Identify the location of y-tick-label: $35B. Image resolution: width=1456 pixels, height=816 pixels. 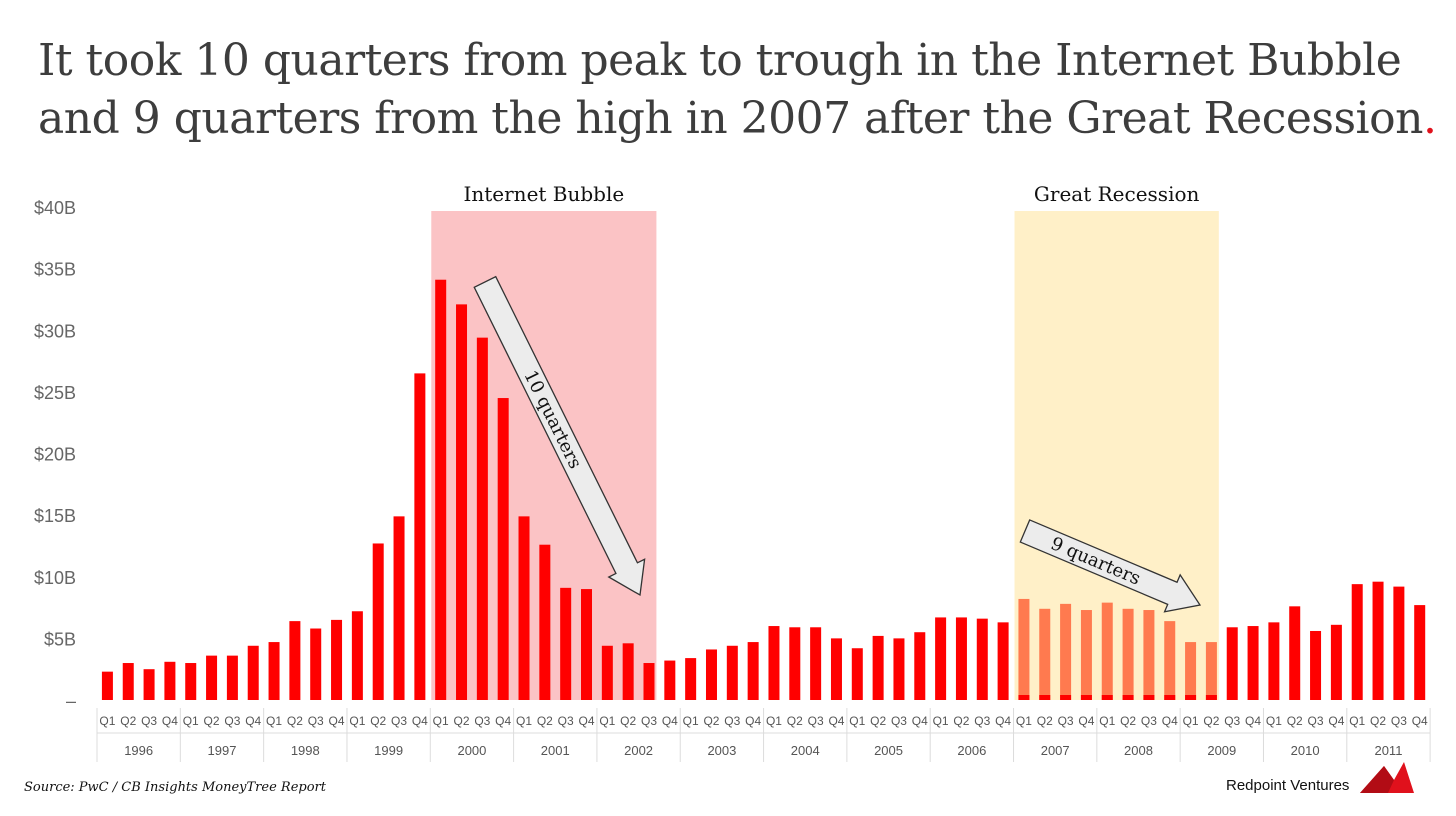
(55, 270).